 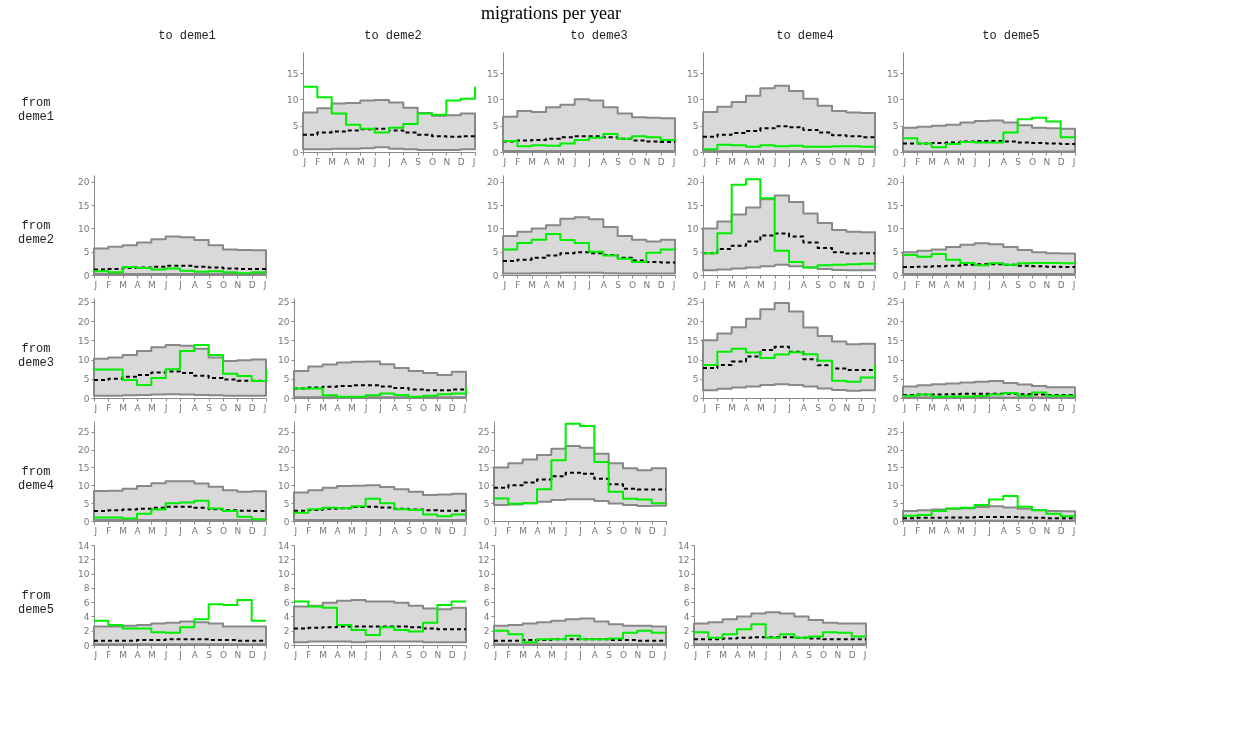 I want to click on text: to deme4, so click(x=805, y=36).